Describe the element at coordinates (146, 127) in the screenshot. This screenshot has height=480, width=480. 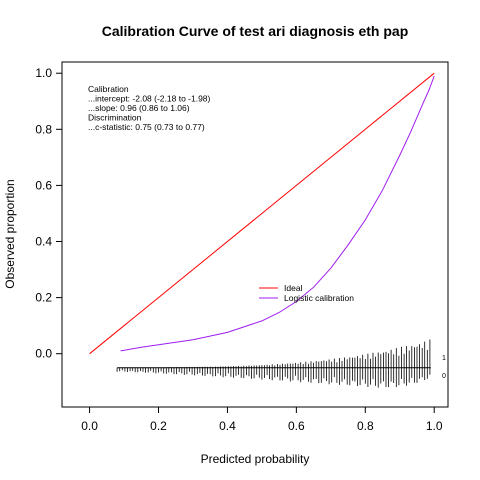
I see `annotation-c-statistic: ...c-statistic: 0.75 (0.73 to 0.77)` at that location.